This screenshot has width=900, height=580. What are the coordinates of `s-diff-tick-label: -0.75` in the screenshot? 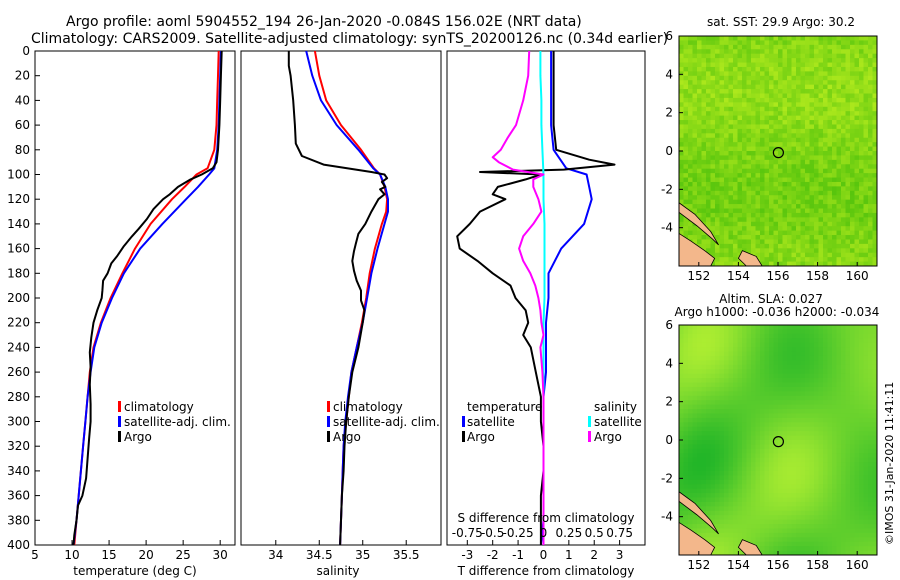 It's located at (467, 533).